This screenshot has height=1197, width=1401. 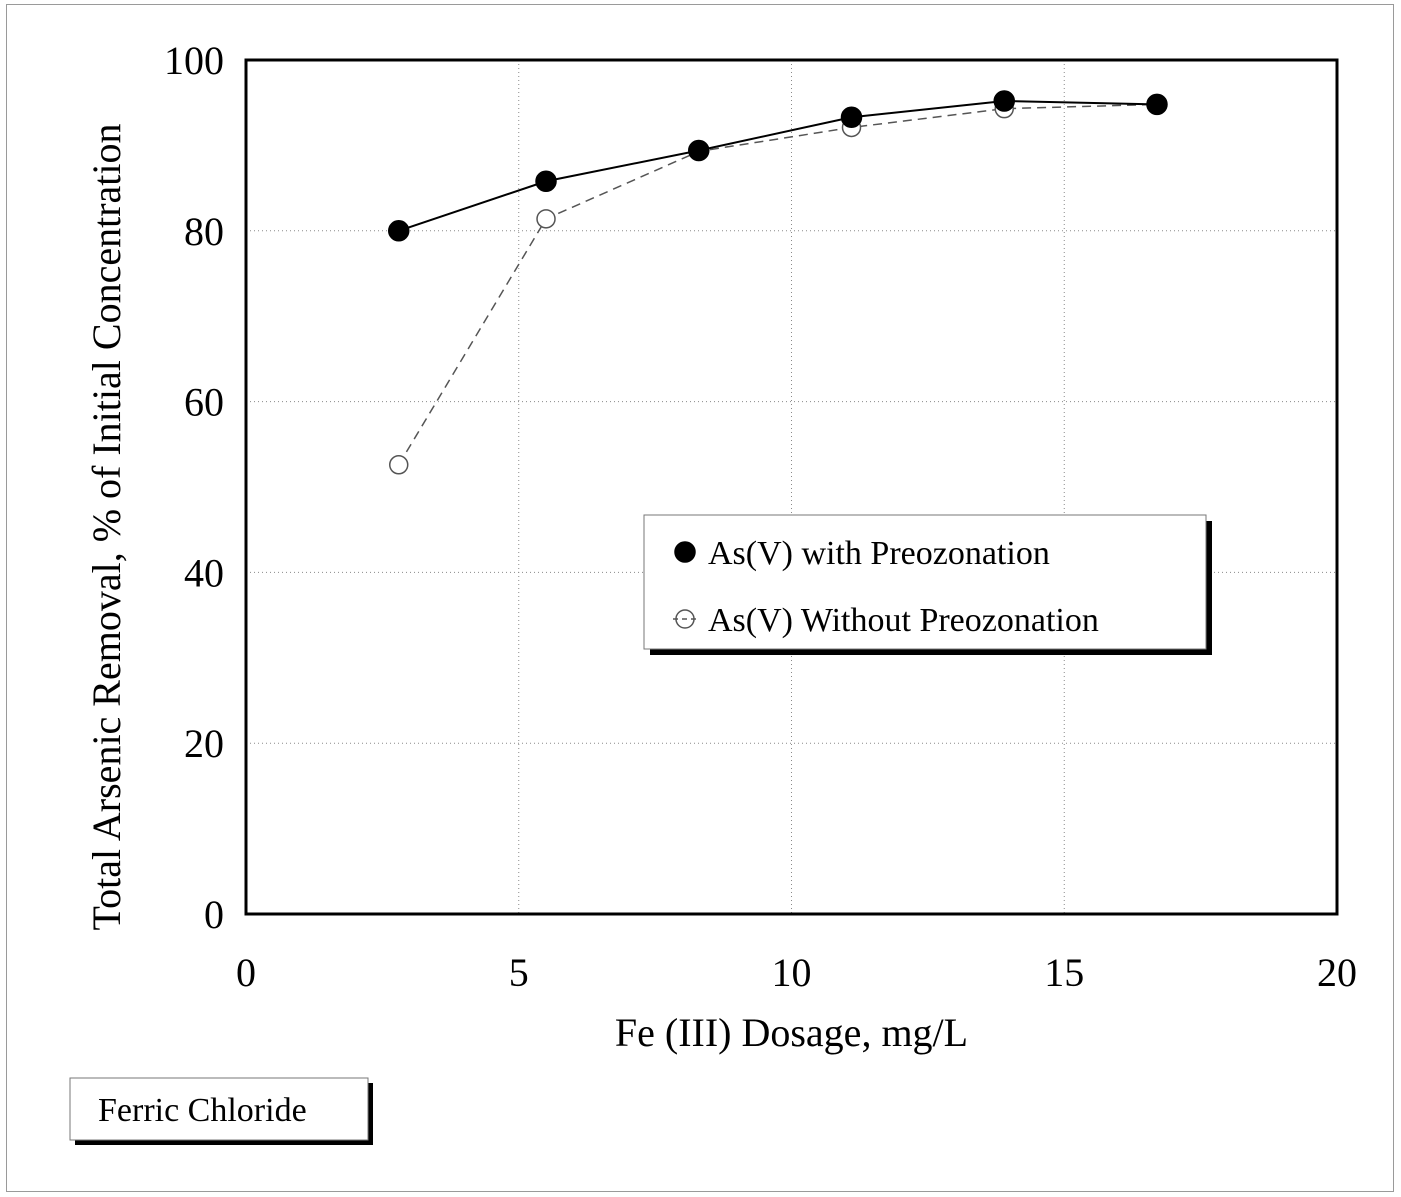 I want to click on x-tick-label: 20, so click(x=1337, y=972).